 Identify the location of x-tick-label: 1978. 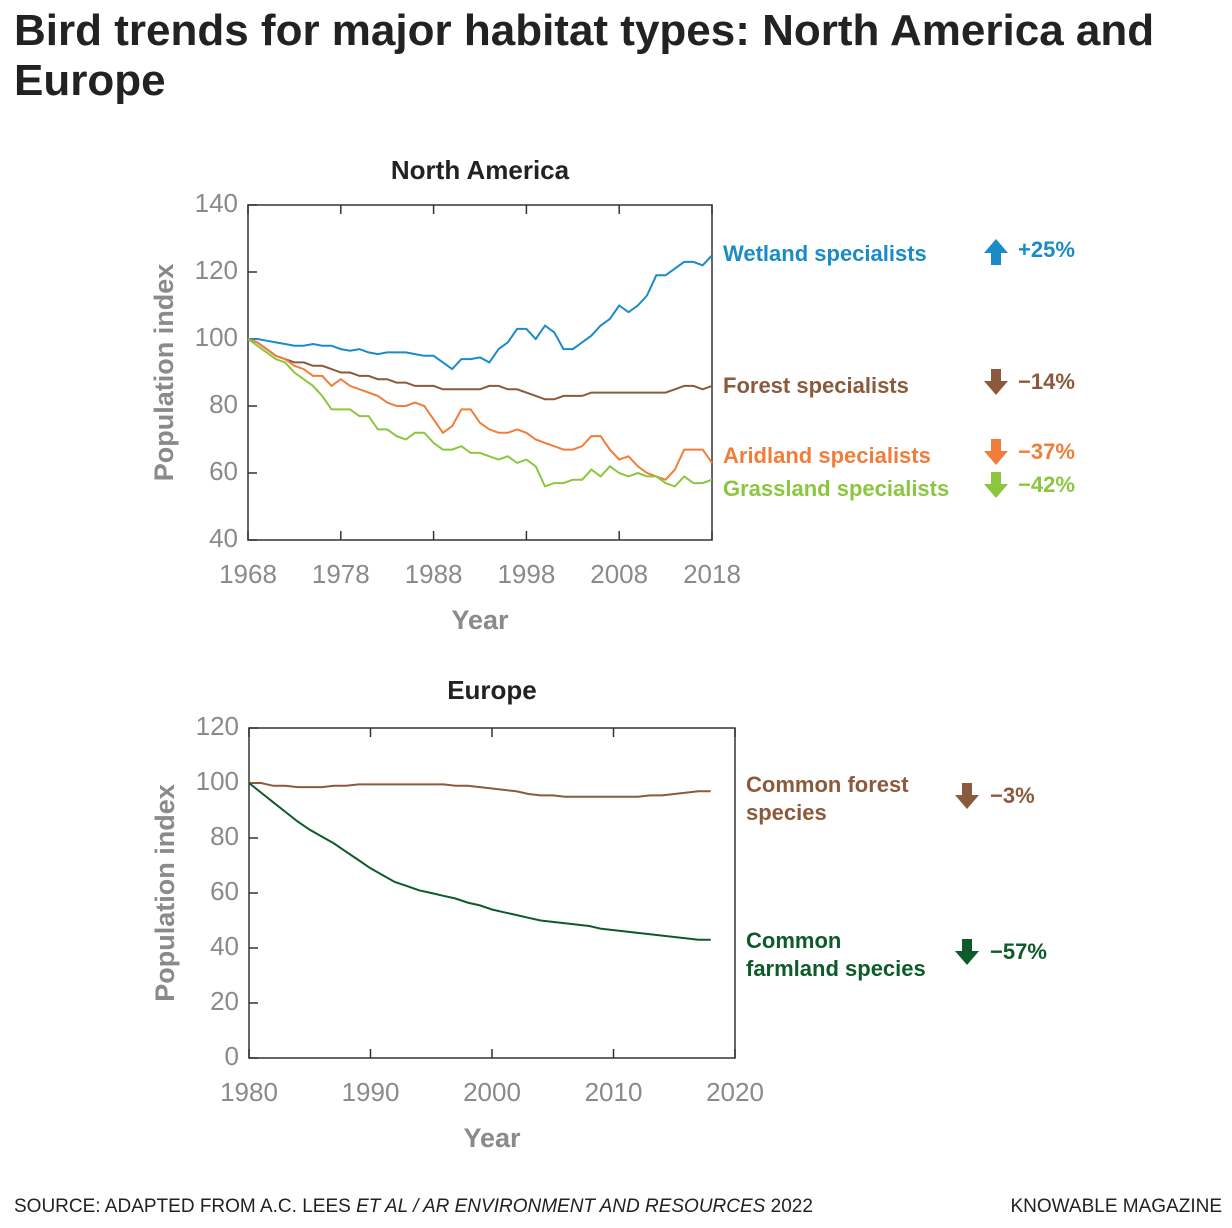
(341, 574).